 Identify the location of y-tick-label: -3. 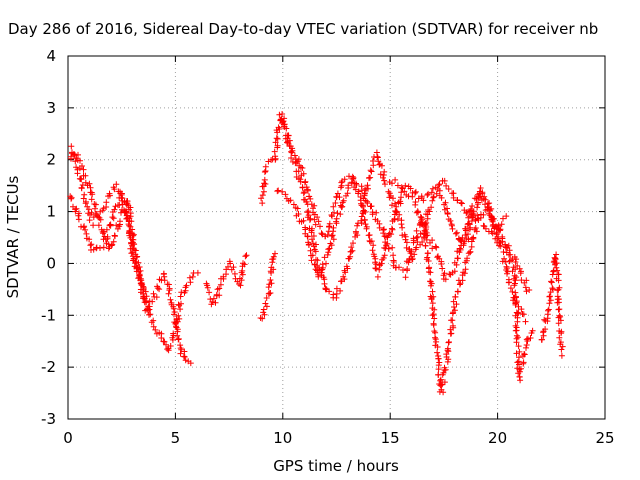
(48, 419).